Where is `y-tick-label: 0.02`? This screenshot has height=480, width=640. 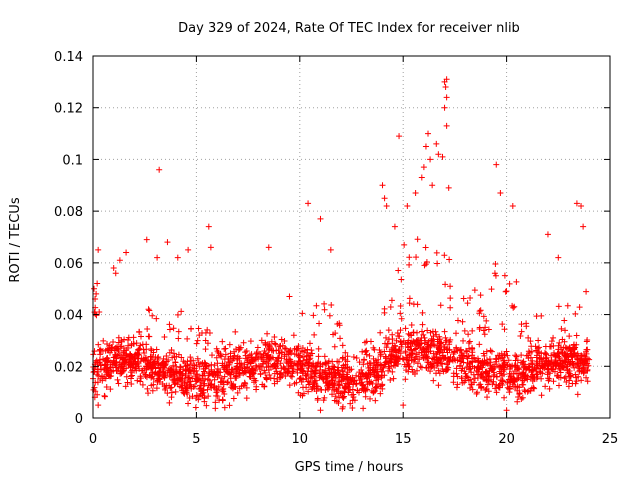
y-tick-label: 0.02 is located at coordinates (68, 367).